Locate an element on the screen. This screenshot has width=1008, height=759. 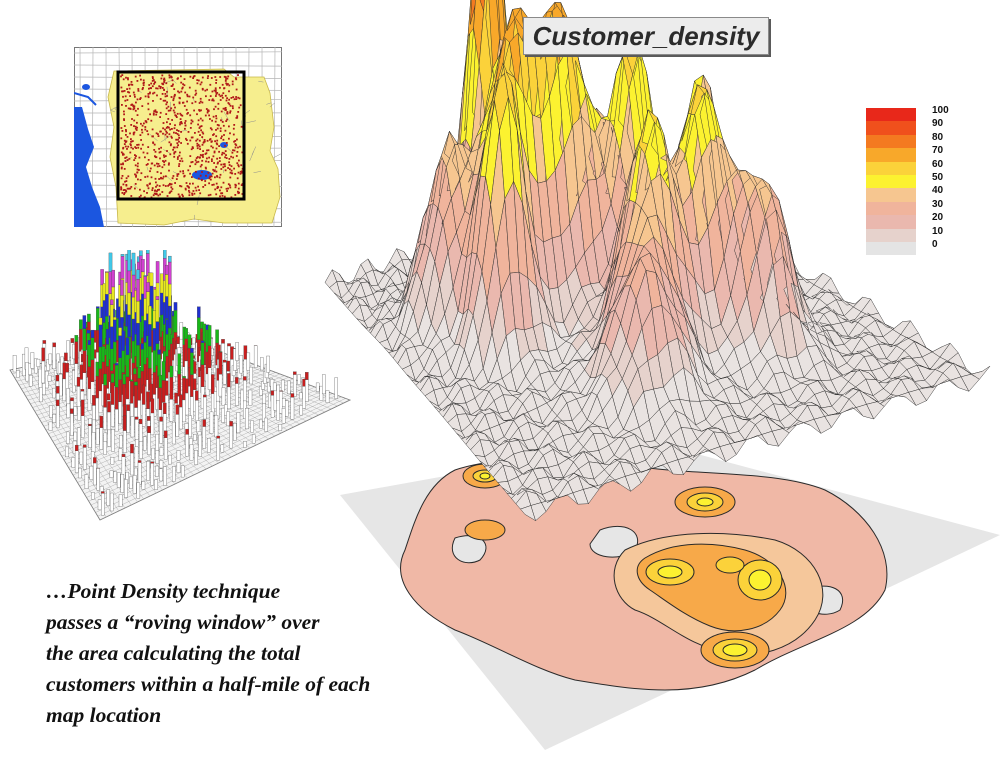
legend-label: 20 is located at coordinates (938, 218).